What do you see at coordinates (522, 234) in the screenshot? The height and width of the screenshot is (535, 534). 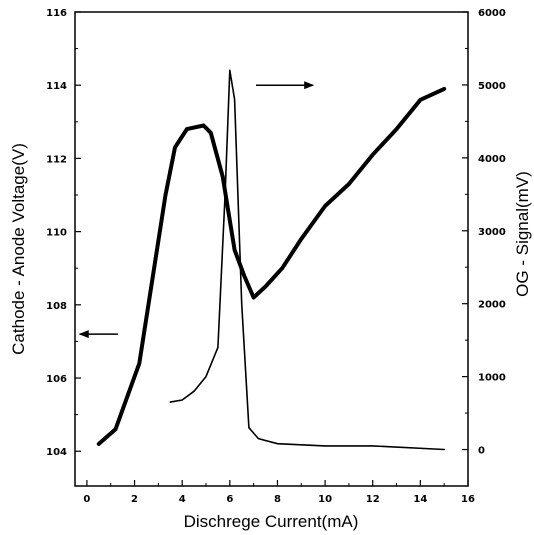 I see `right-y-axis-title: OG - Signal(mV)` at bounding box center [522, 234].